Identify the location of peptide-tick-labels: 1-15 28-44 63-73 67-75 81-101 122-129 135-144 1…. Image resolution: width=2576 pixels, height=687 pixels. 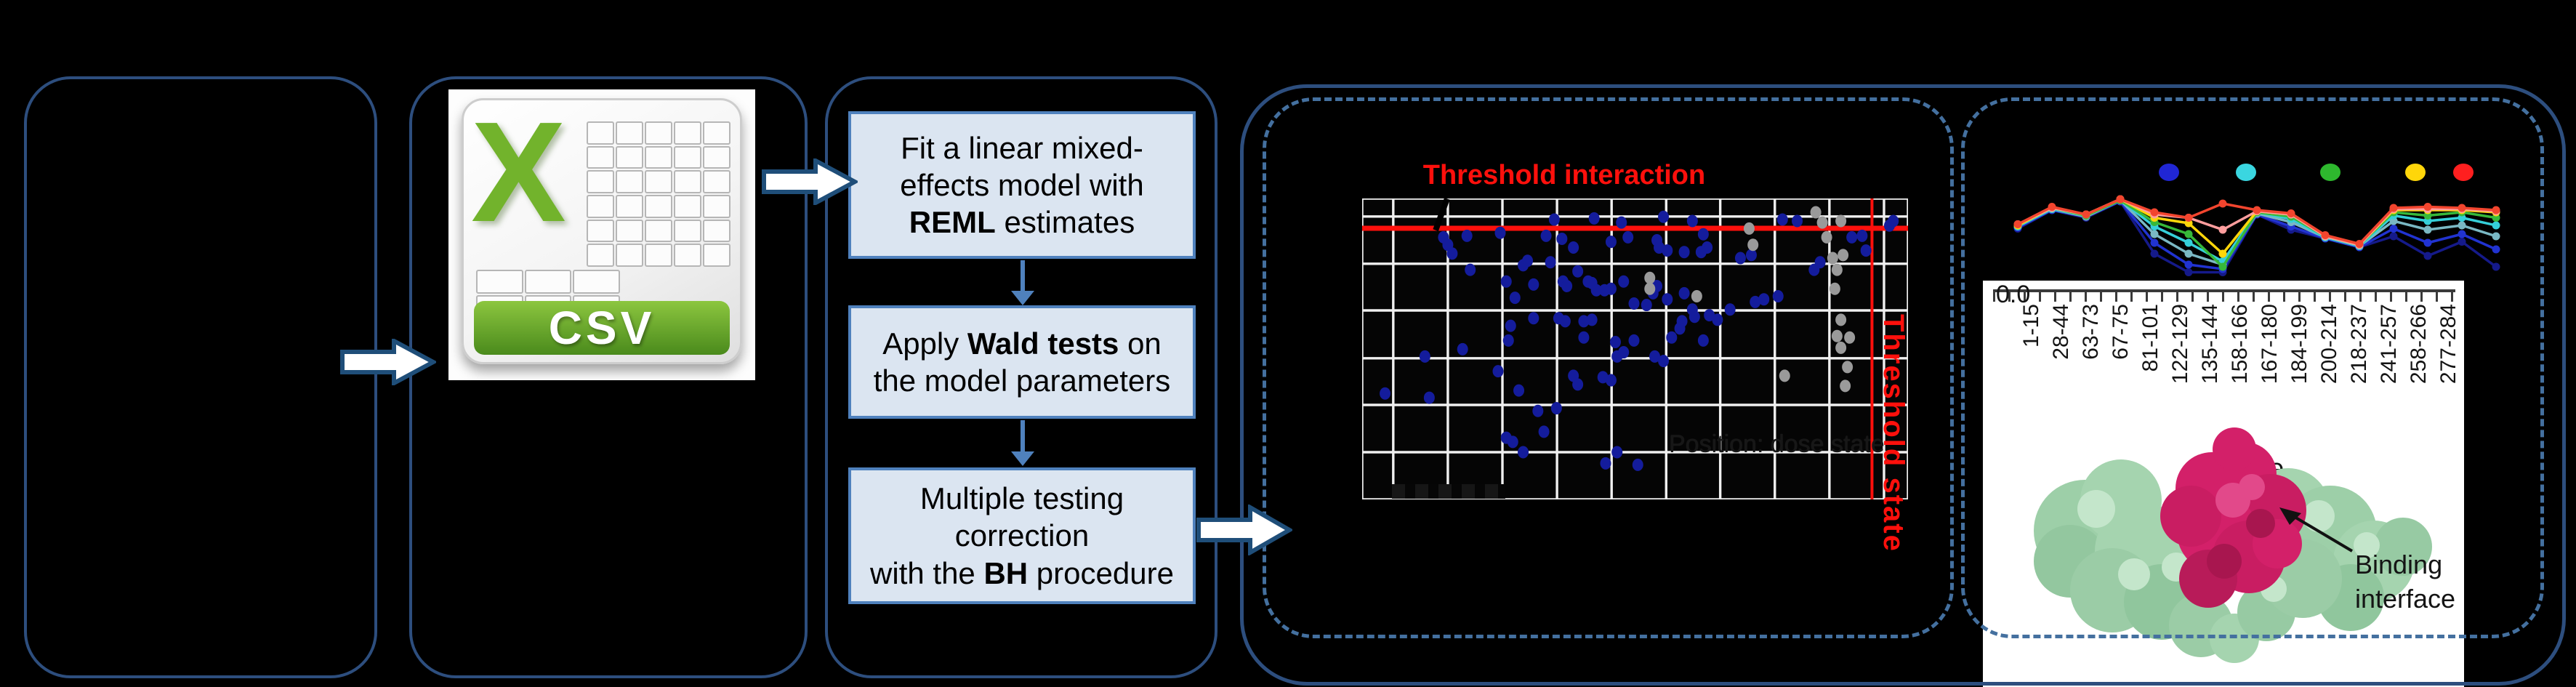
(2241, 344).